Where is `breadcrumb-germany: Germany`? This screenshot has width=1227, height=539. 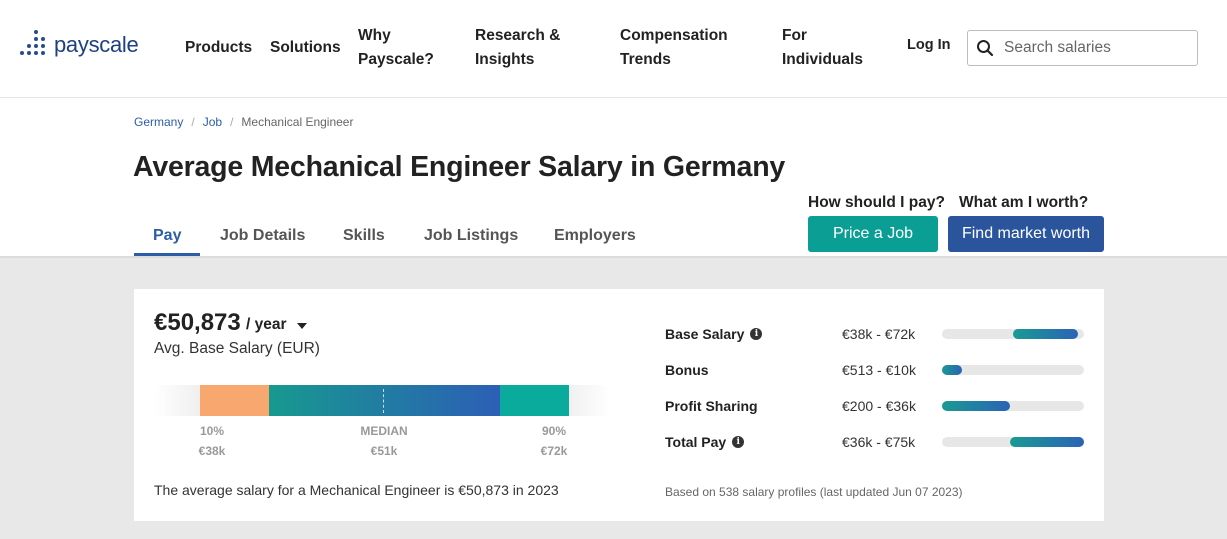 breadcrumb-germany: Germany is located at coordinates (159, 122).